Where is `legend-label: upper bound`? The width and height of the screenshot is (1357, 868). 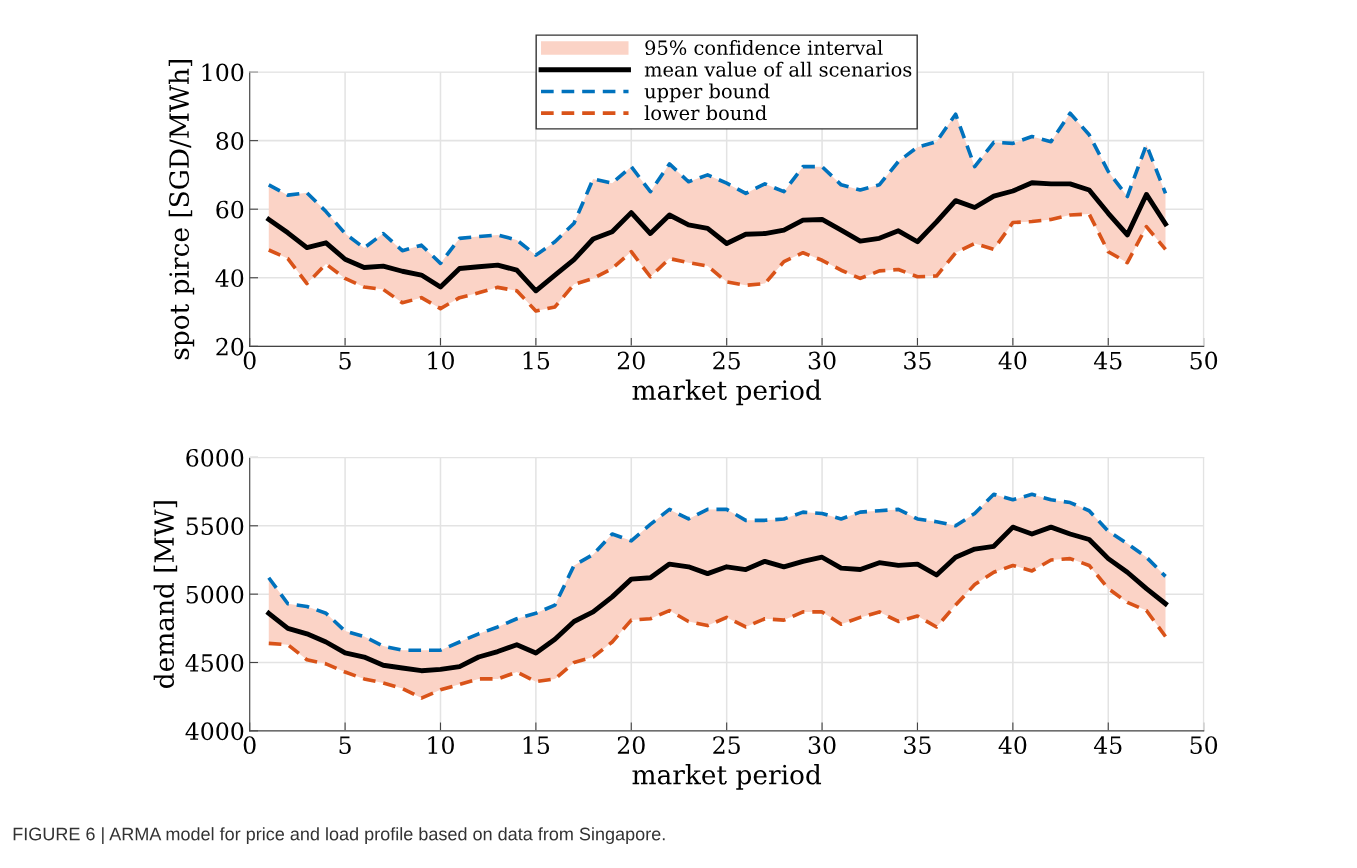 legend-label: upper bound is located at coordinates (707, 93).